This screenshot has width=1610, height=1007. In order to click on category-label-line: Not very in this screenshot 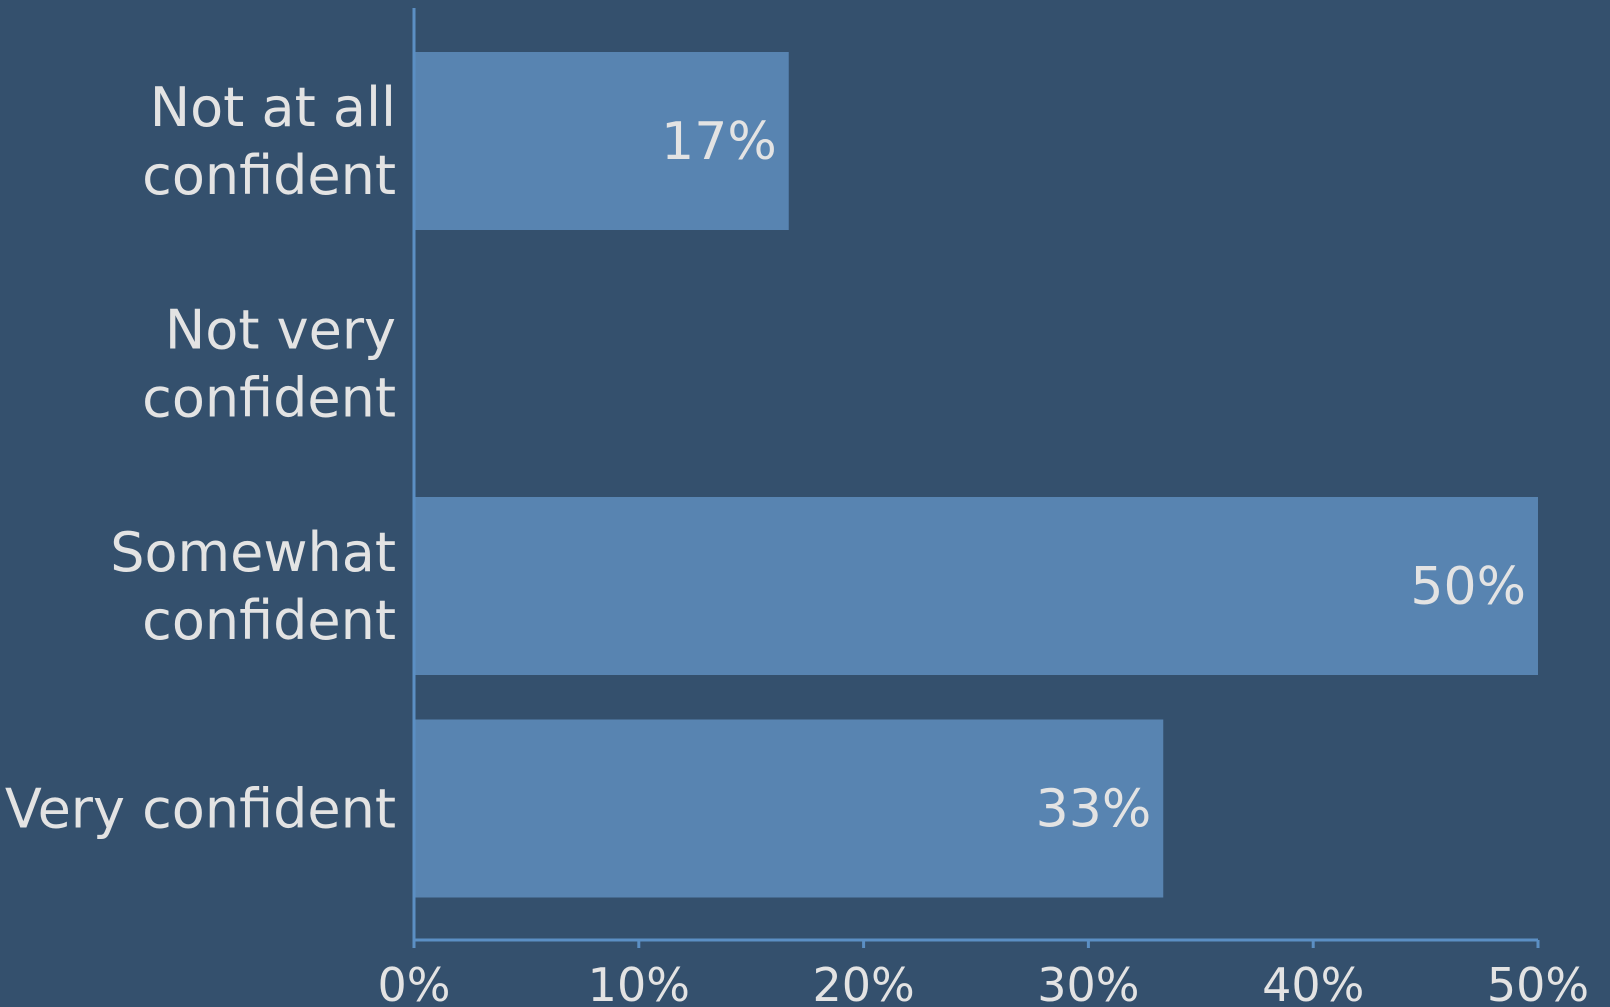, I will do `click(280, 330)`.